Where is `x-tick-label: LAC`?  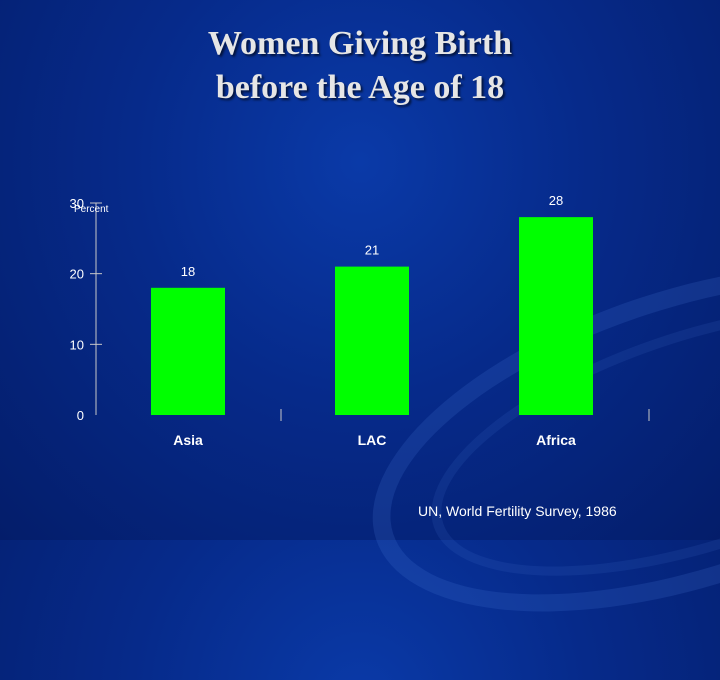
x-tick-label: LAC is located at coordinates (372, 440).